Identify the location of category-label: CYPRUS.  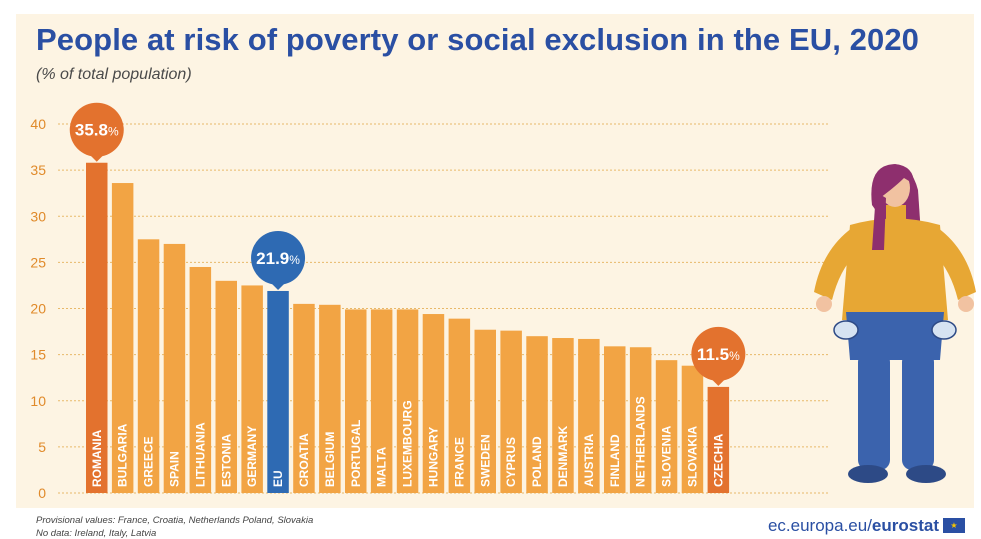
(511, 462).